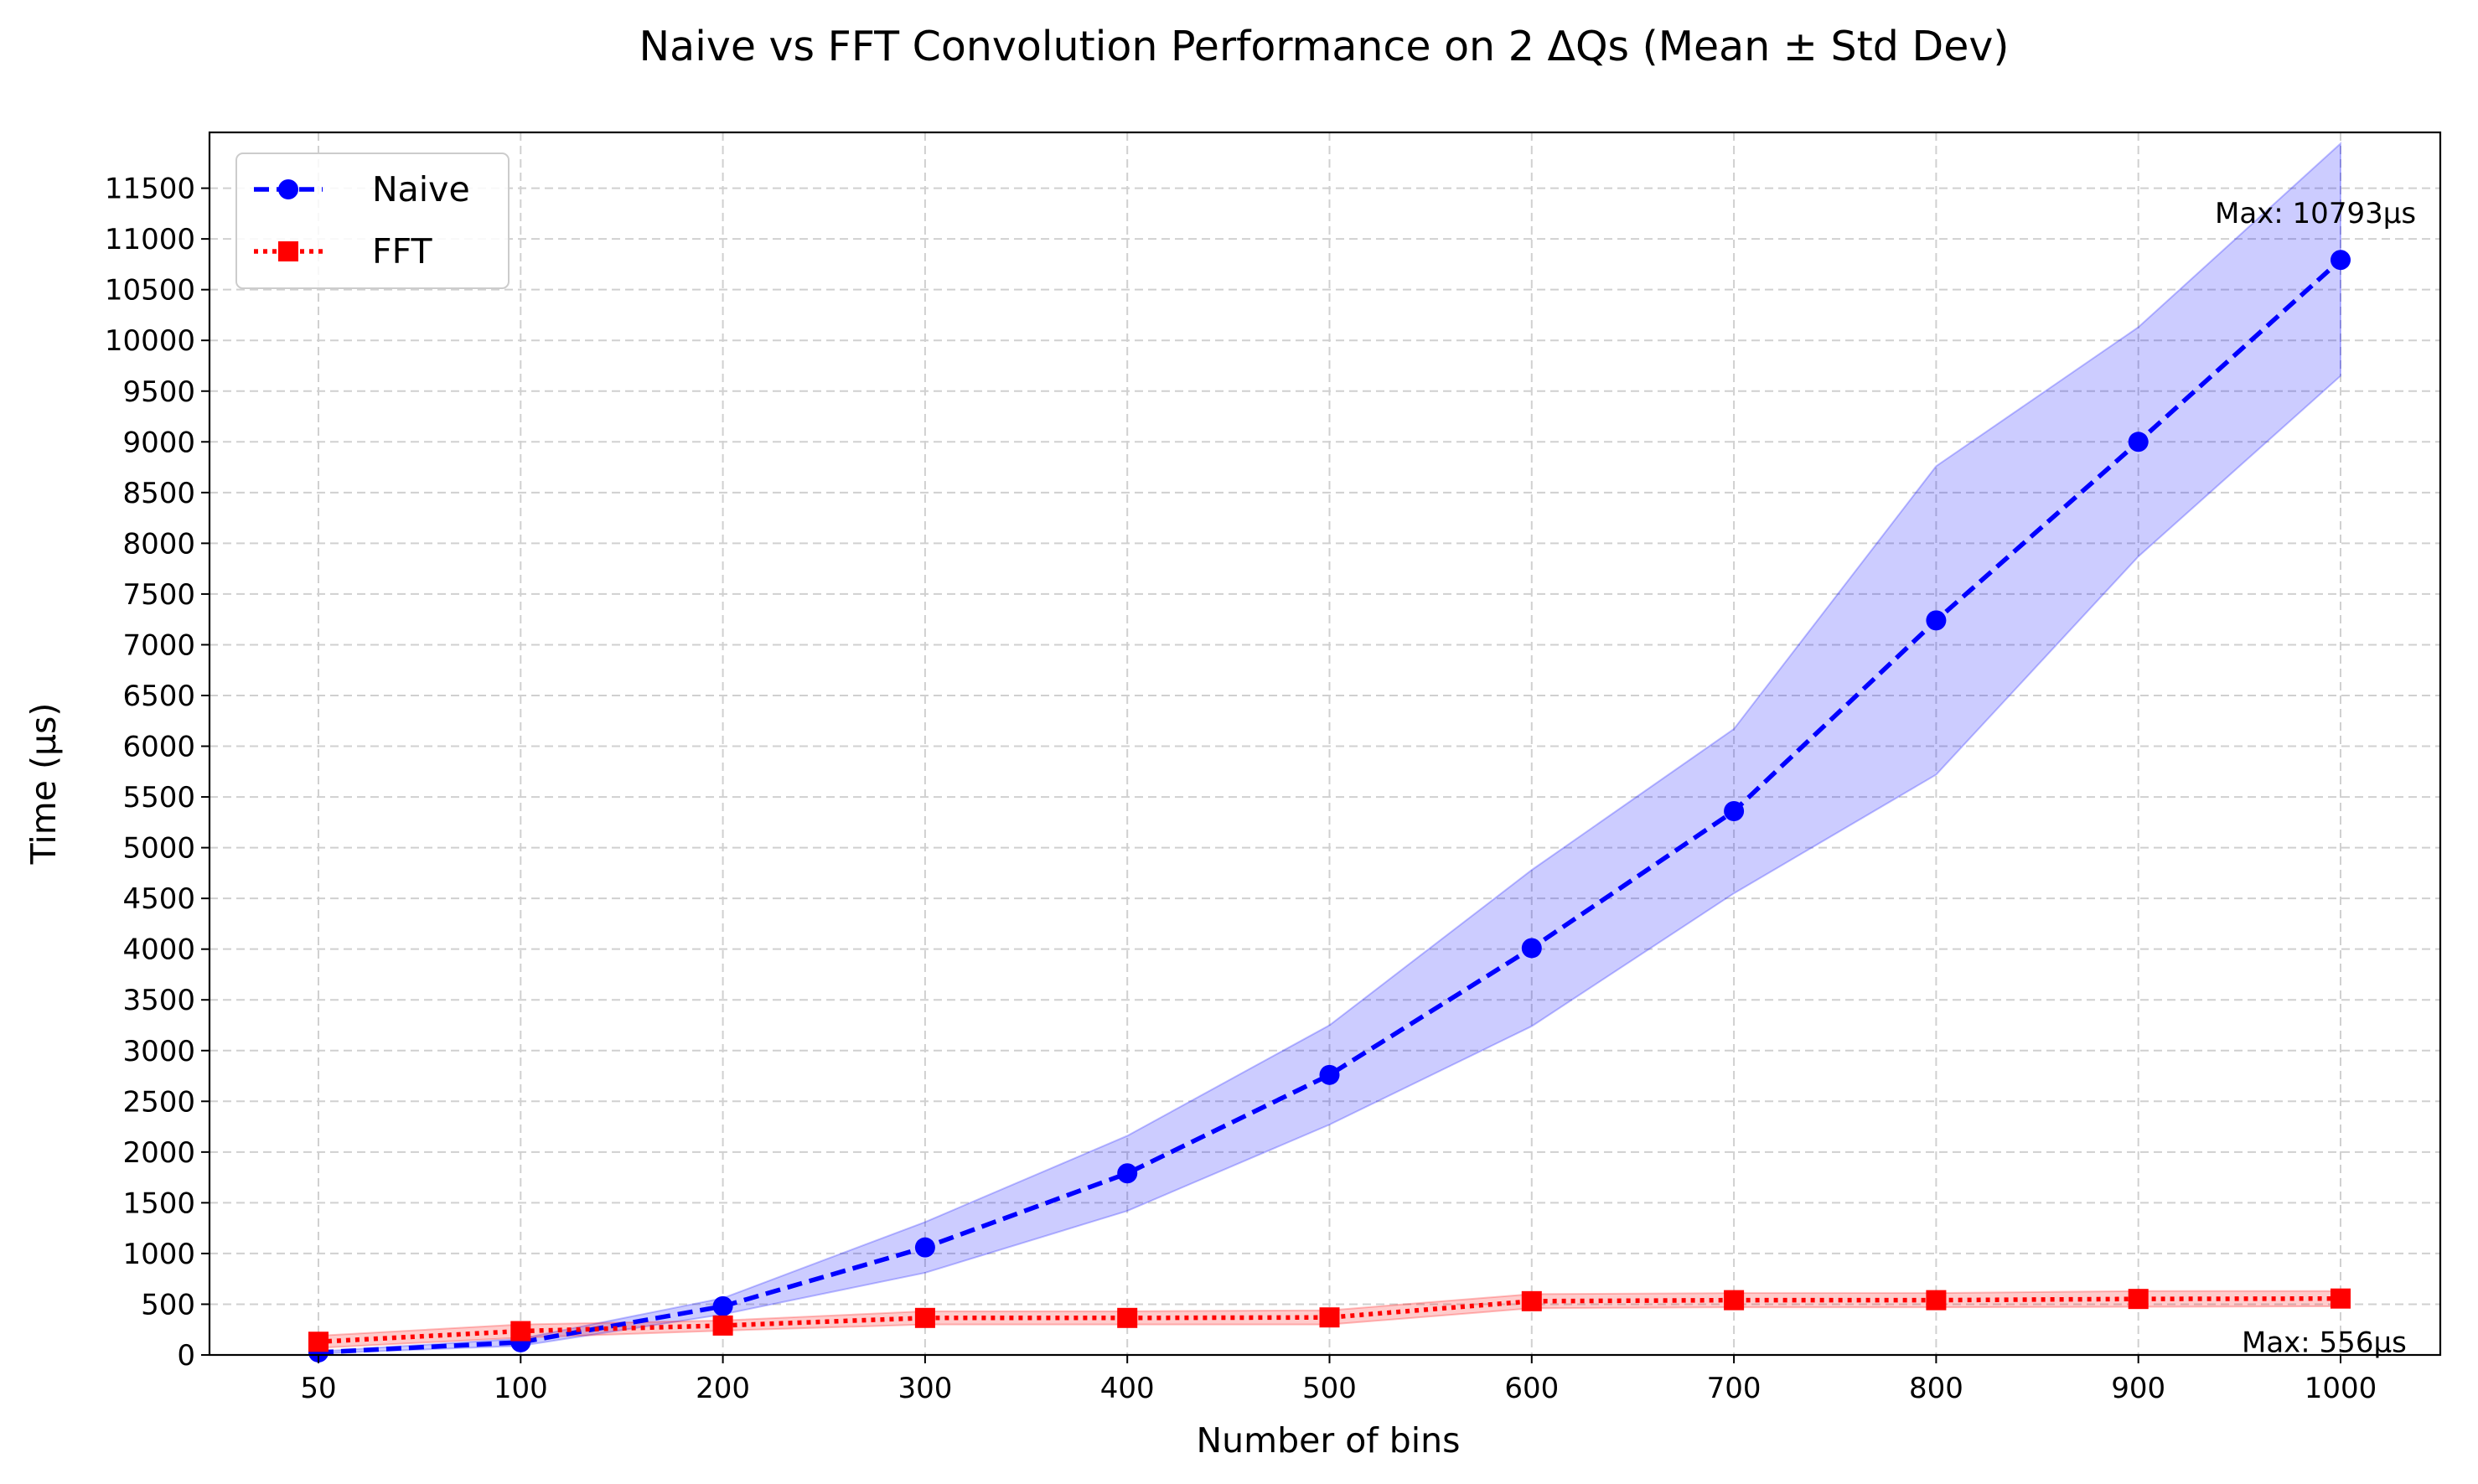 This screenshot has height=1484, width=2478. I want to click on y-tick-label: 9500, so click(158, 392).